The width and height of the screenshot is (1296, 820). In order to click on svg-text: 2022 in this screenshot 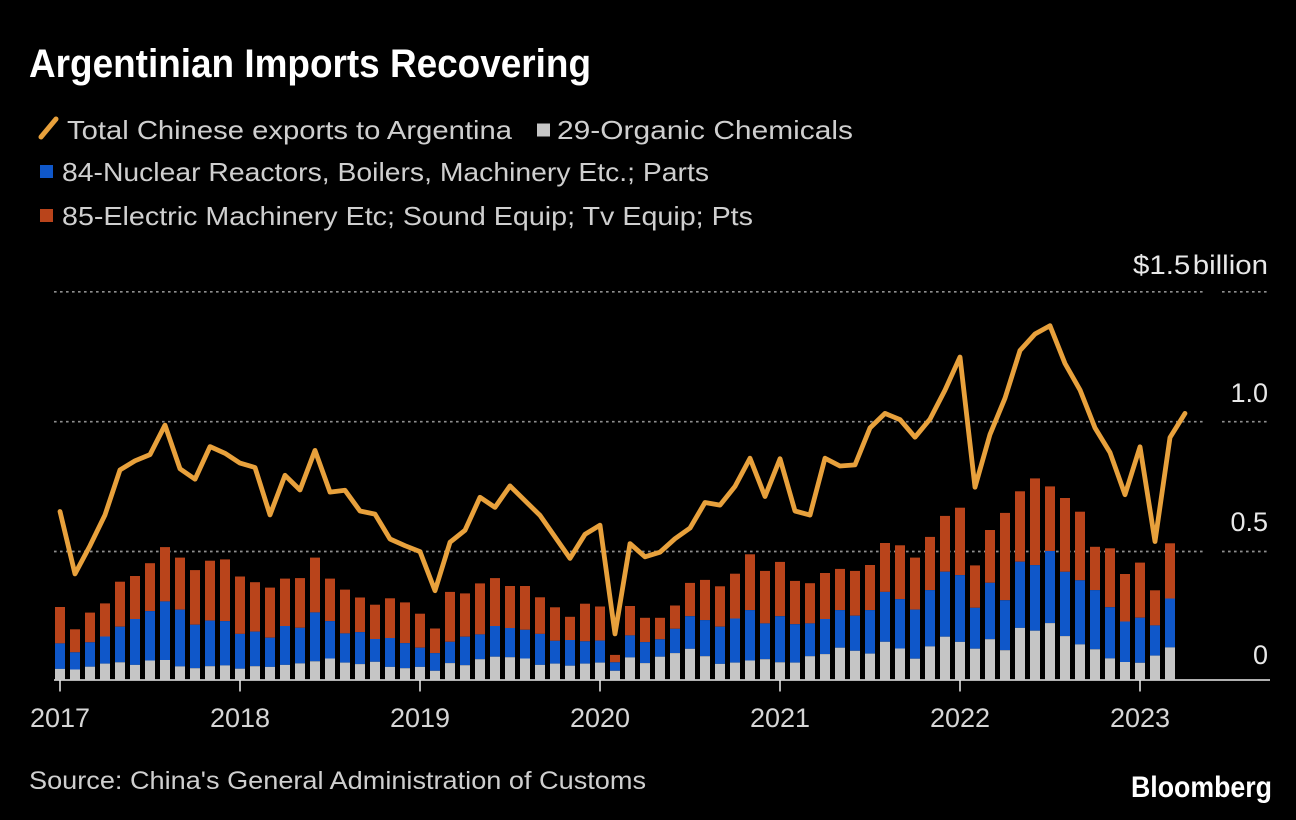, I will do `click(960, 718)`.